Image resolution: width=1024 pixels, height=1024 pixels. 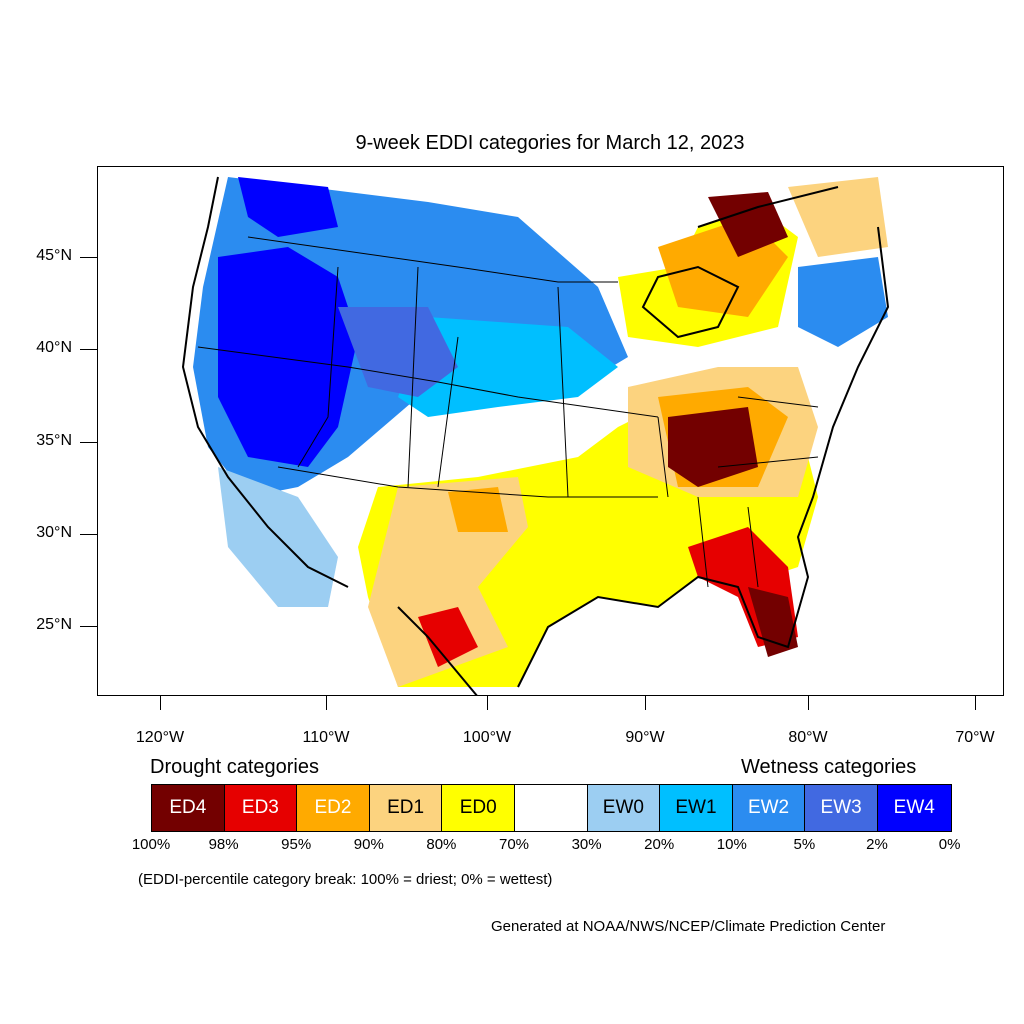 What do you see at coordinates (223, 844) in the screenshot?
I see `percent-break-label: 98%` at bounding box center [223, 844].